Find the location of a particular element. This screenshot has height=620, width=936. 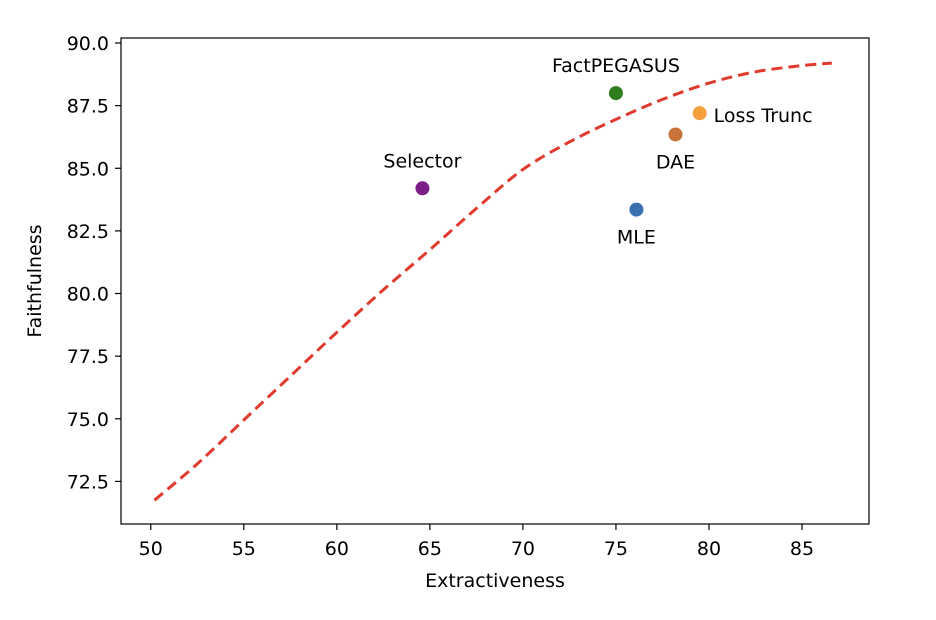

y-tick-label: 72.5 is located at coordinates (88, 482).